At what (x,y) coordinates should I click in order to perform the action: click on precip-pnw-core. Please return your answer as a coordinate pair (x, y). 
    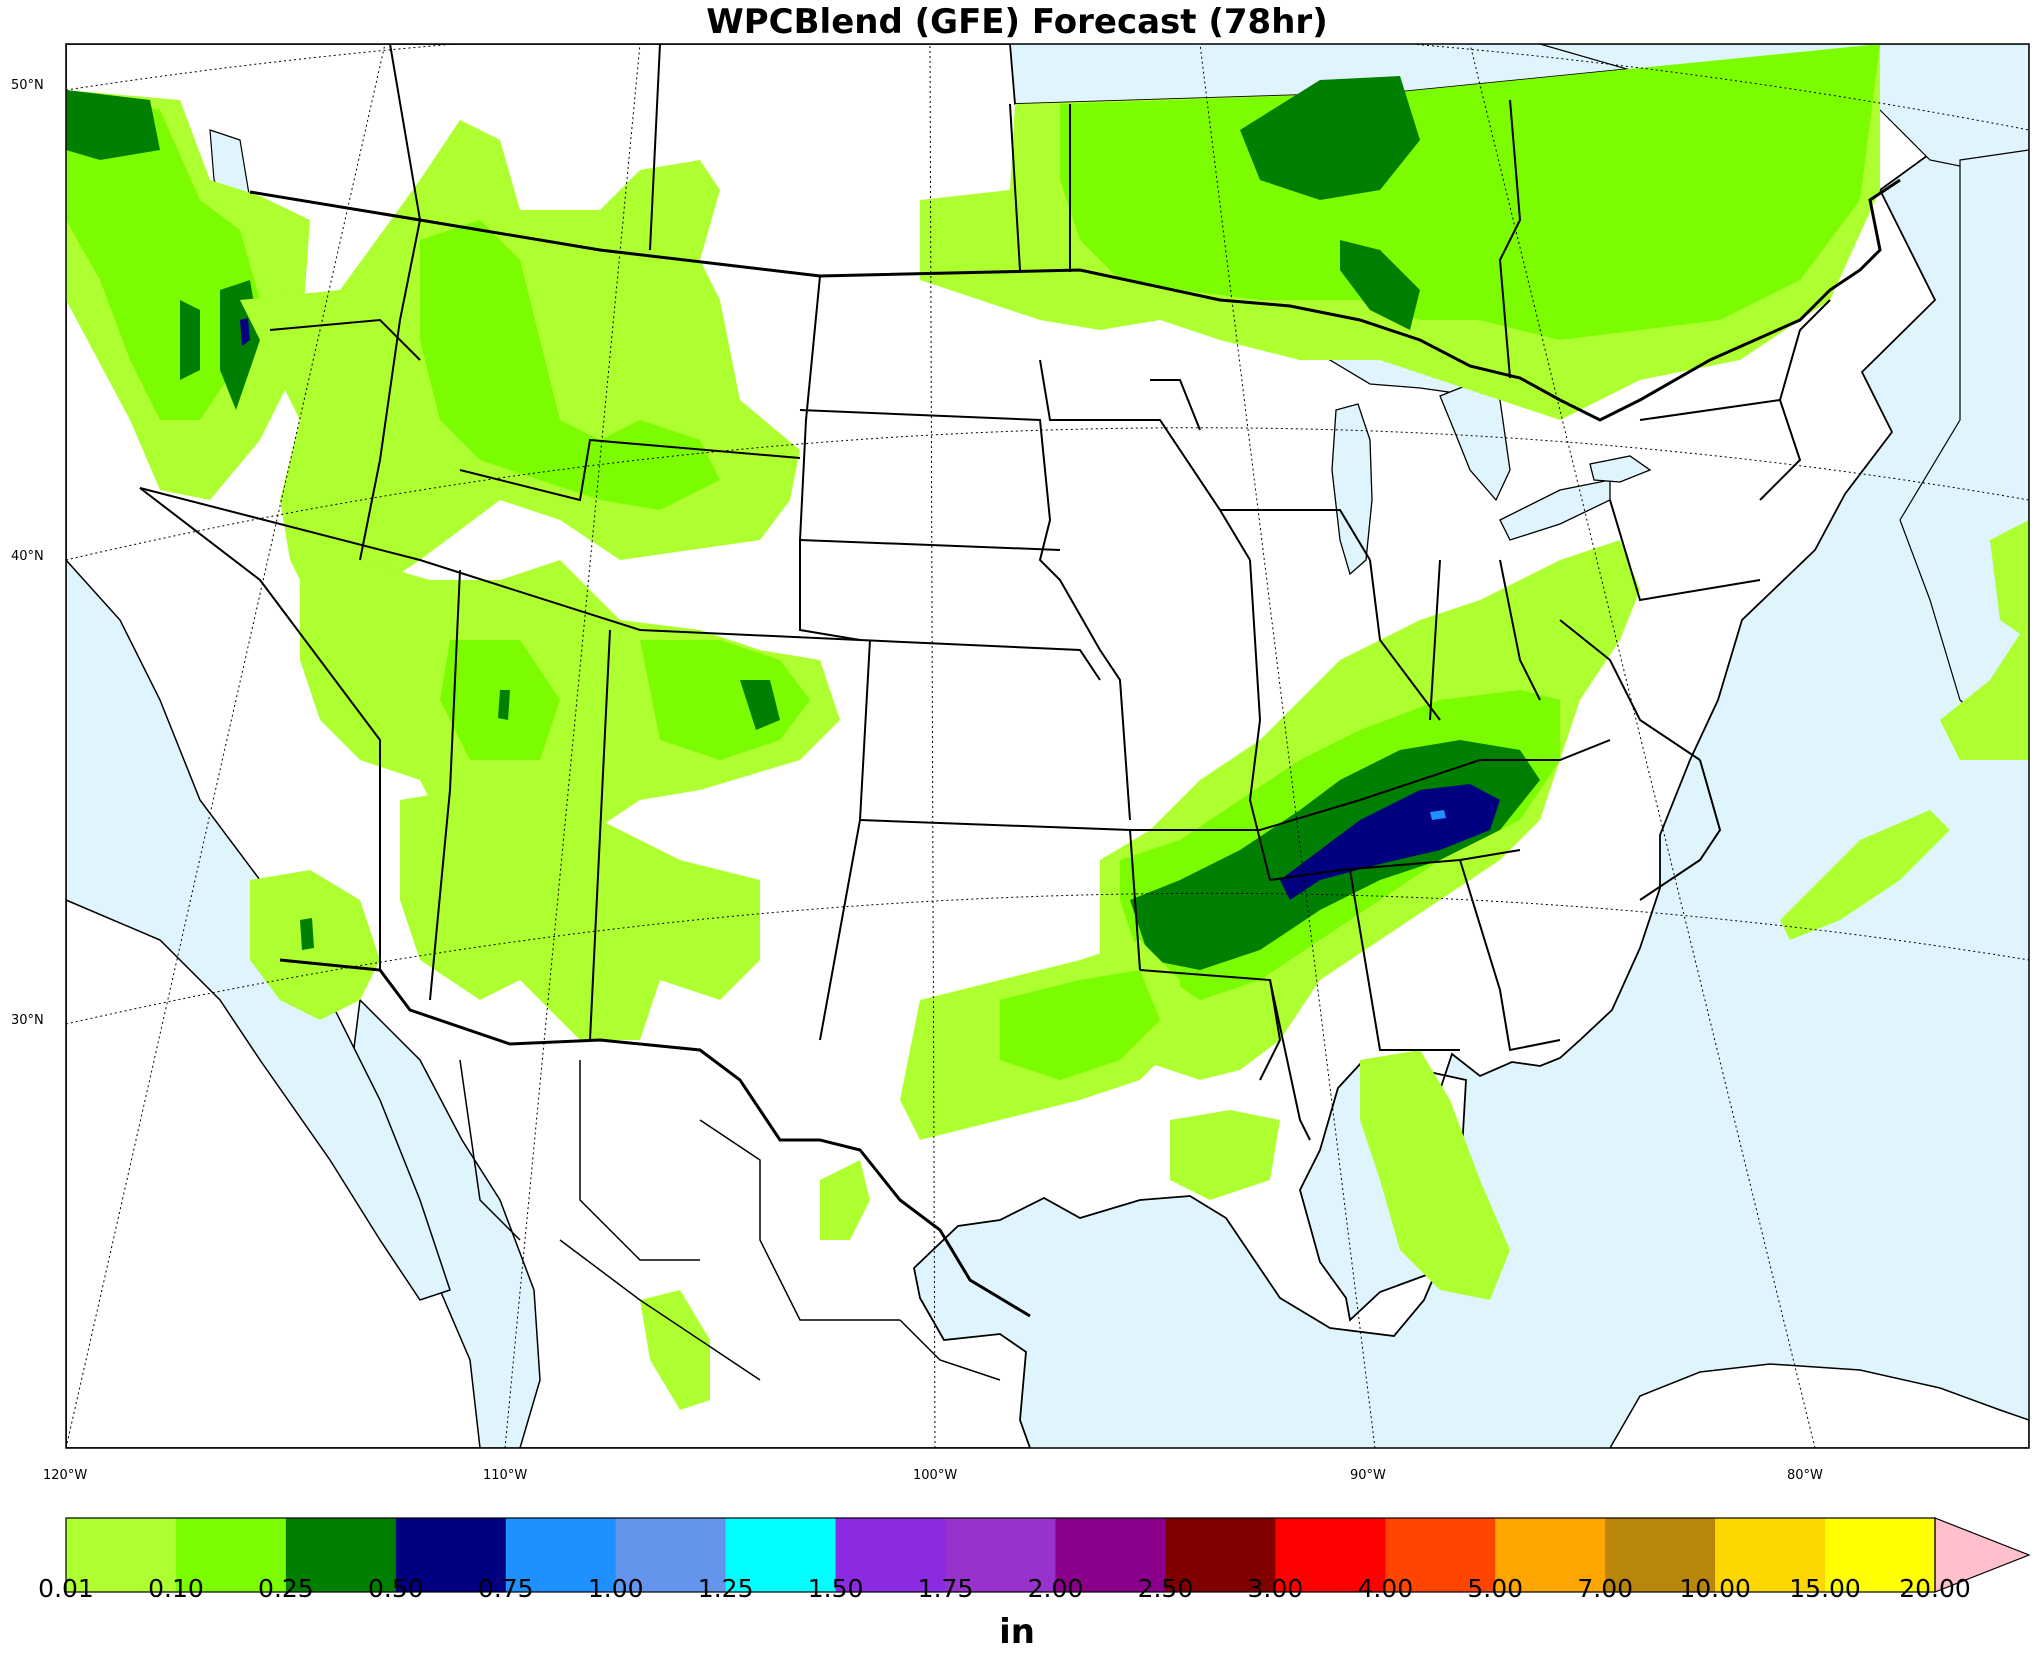
    Looking at the image, I should click on (163, 250).